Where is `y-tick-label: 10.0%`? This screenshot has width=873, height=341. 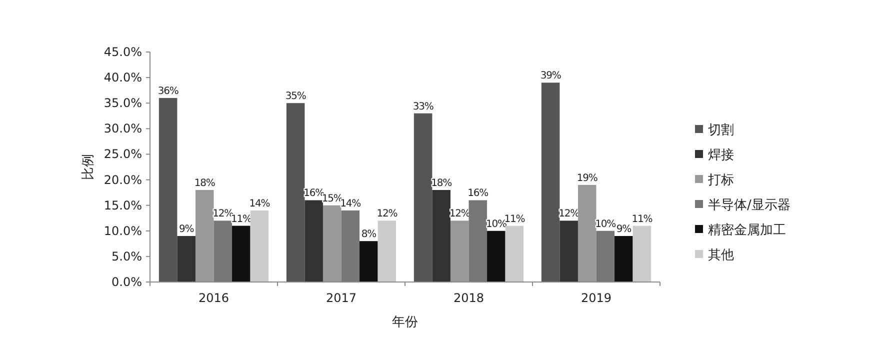
y-tick-label: 10.0% is located at coordinates (123, 231).